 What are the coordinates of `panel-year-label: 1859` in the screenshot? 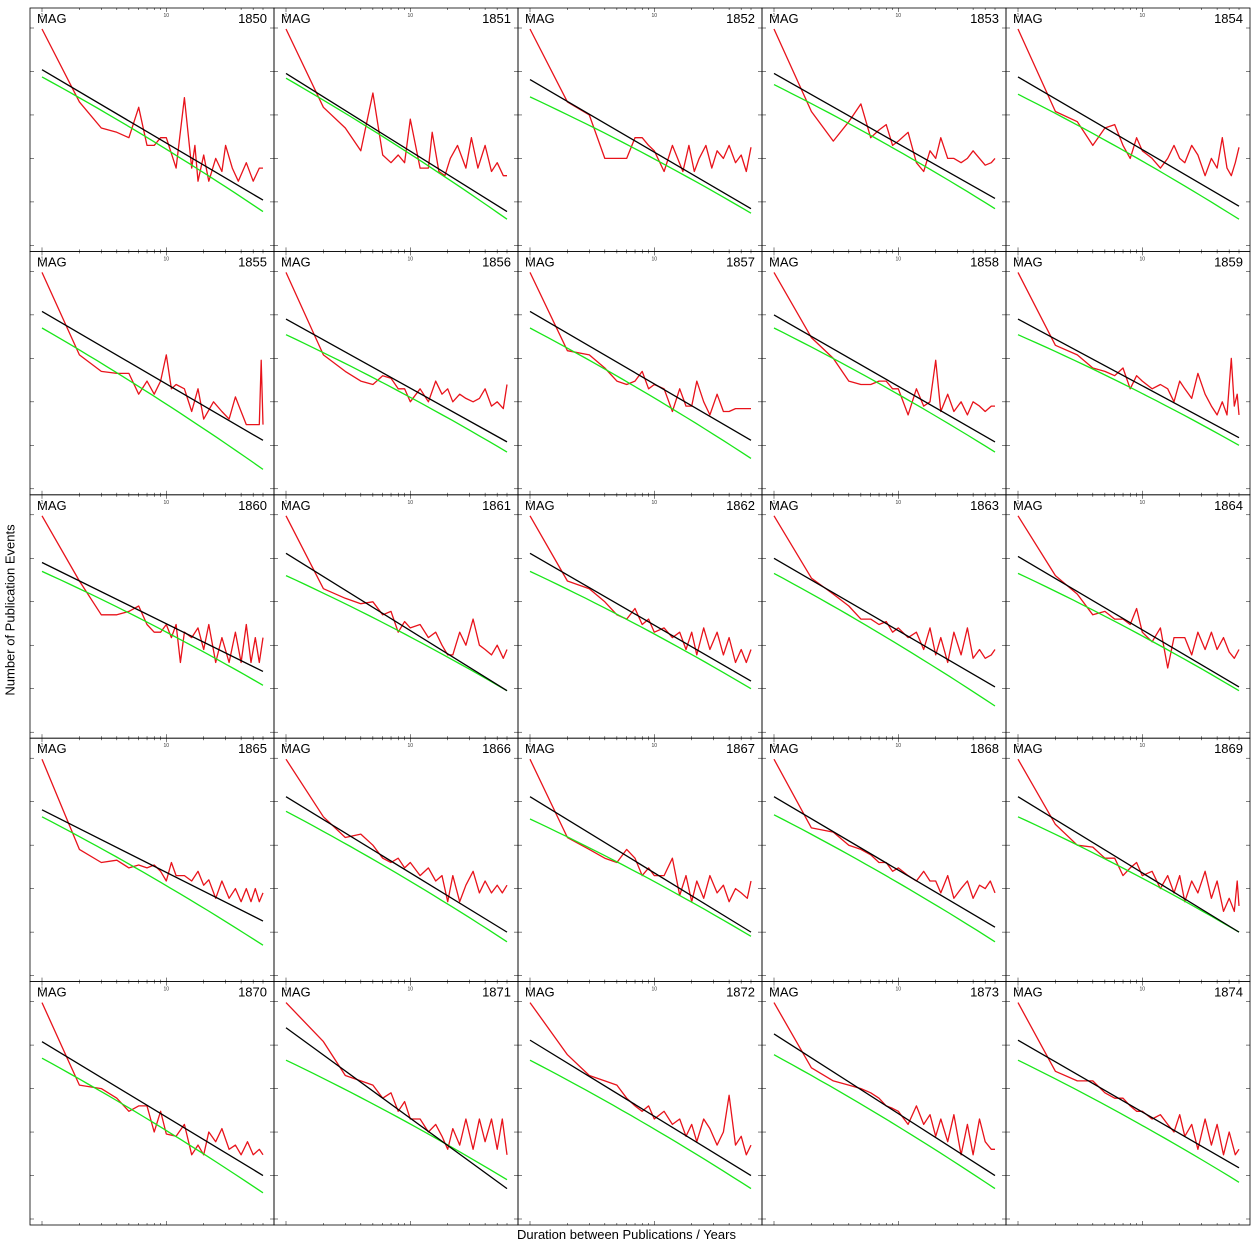 It's located at (1228, 261).